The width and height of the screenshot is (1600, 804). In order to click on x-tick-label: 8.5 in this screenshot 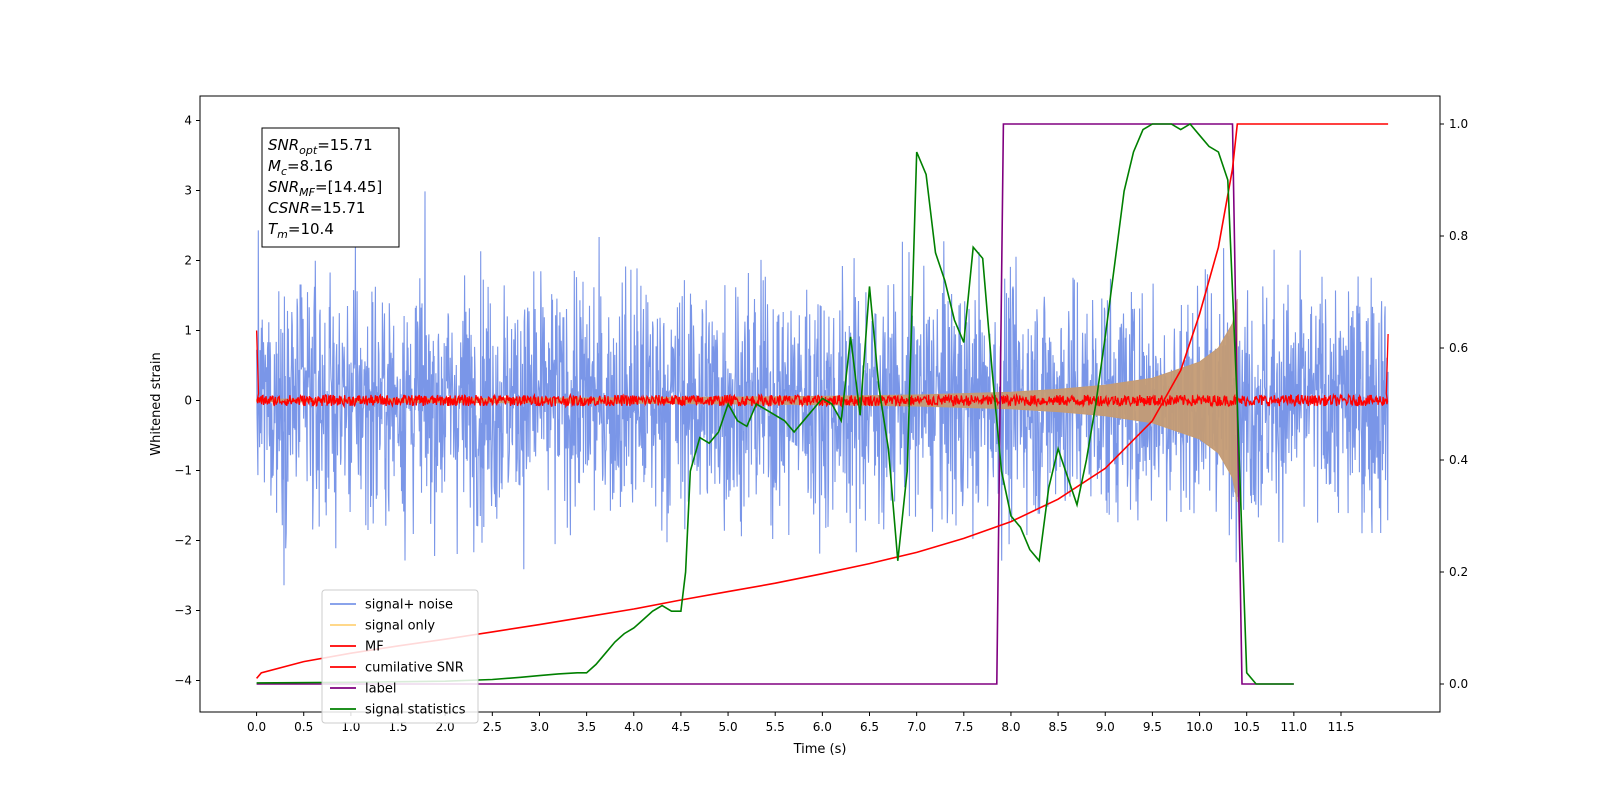, I will do `click(1058, 727)`.